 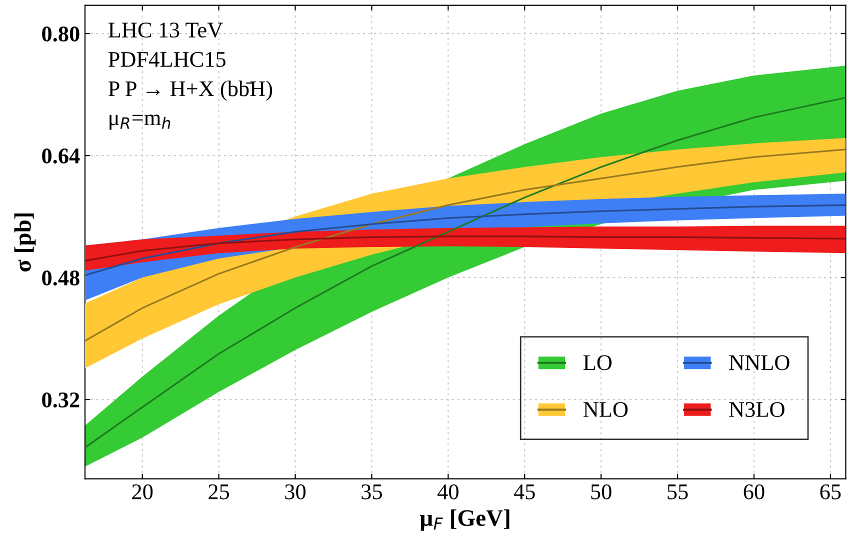 What do you see at coordinates (167, 59) in the screenshot?
I see `annotation: PDF4LHC15` at bounding box center [167, 59].